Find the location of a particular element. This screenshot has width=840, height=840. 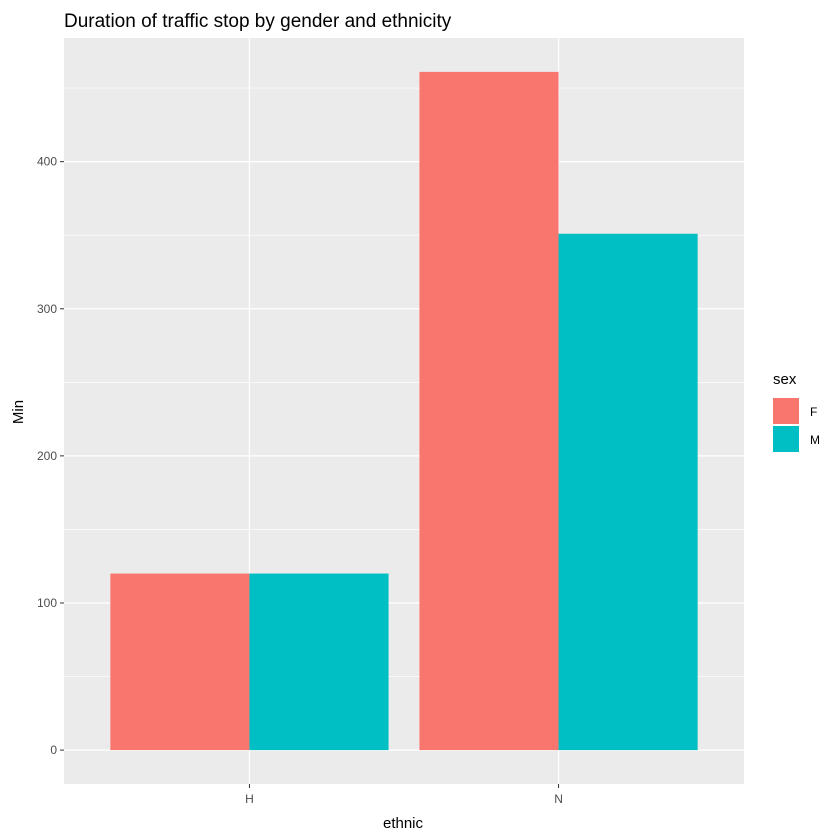

x-axis-title: ethnic is located at coordinates (403, 823).